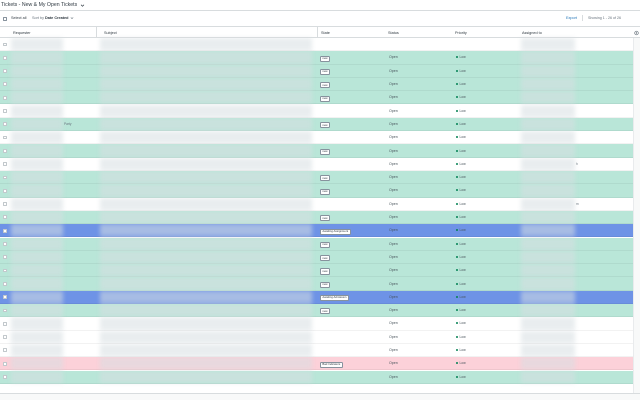 The image size is (640, 400). Describe the element at coordinates (316, 364) in the screenshot. I see `table-row: Bad Indicators Open Low` at that location.